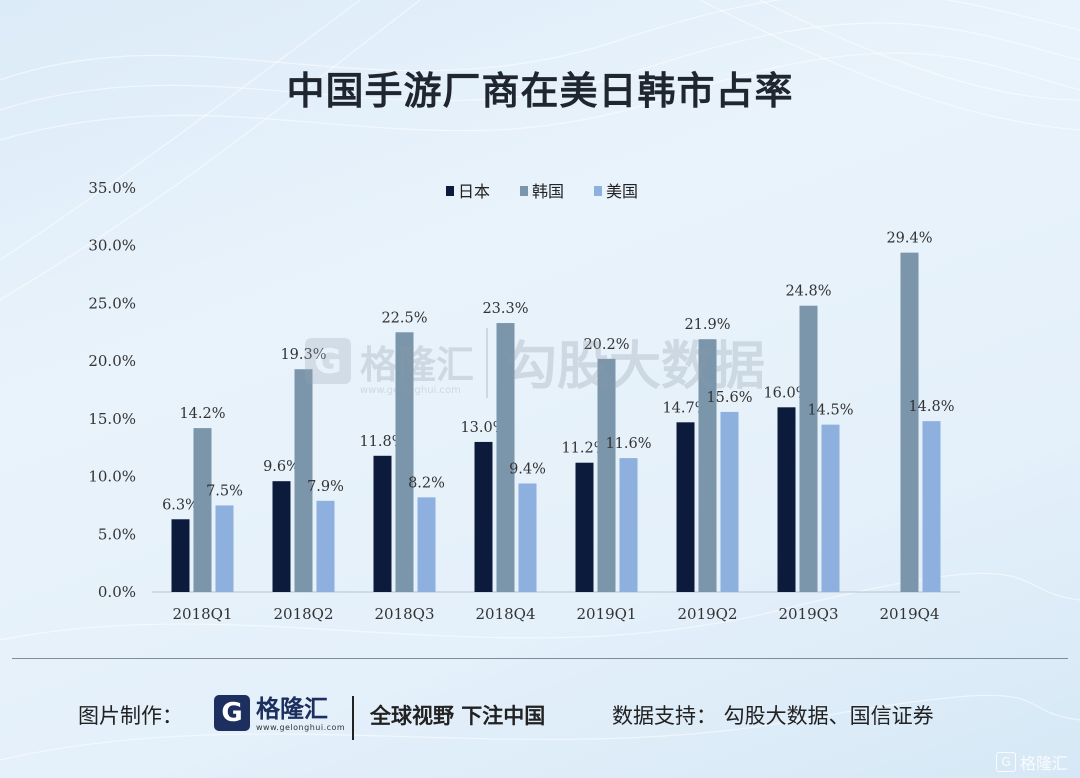  I want to click on data-label: 11.6%, so click(628, 444).